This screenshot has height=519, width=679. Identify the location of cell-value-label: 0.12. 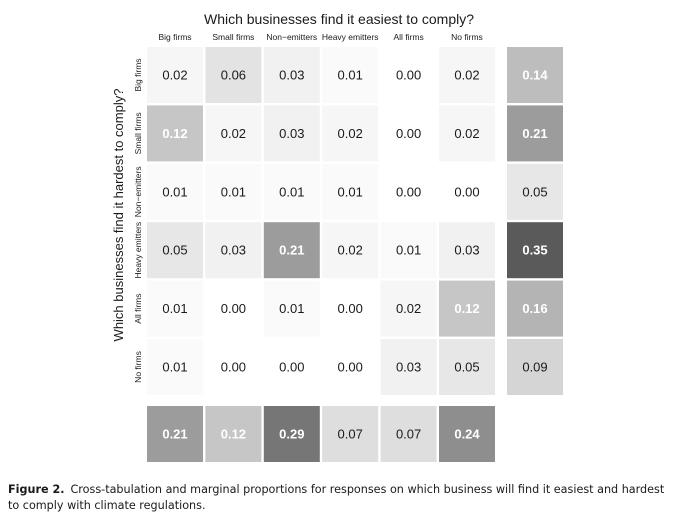
(174, 133).